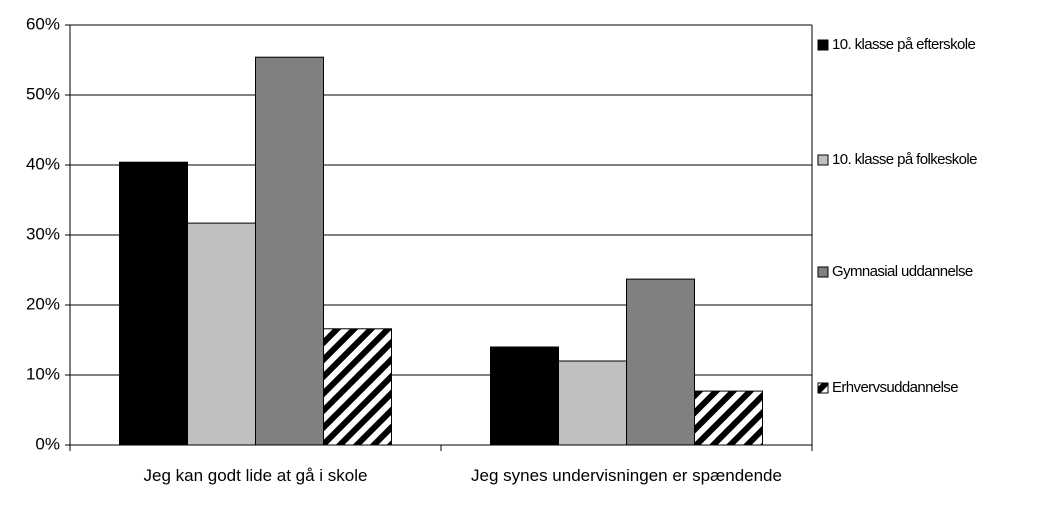 Image resolution: width=1059 pixels, height=516 pixels. What do you see at coordinates (904, 159) in the screenshot?
I see `legend-label: 10. klasse på folkeskole` at bounding box center [904, 159].